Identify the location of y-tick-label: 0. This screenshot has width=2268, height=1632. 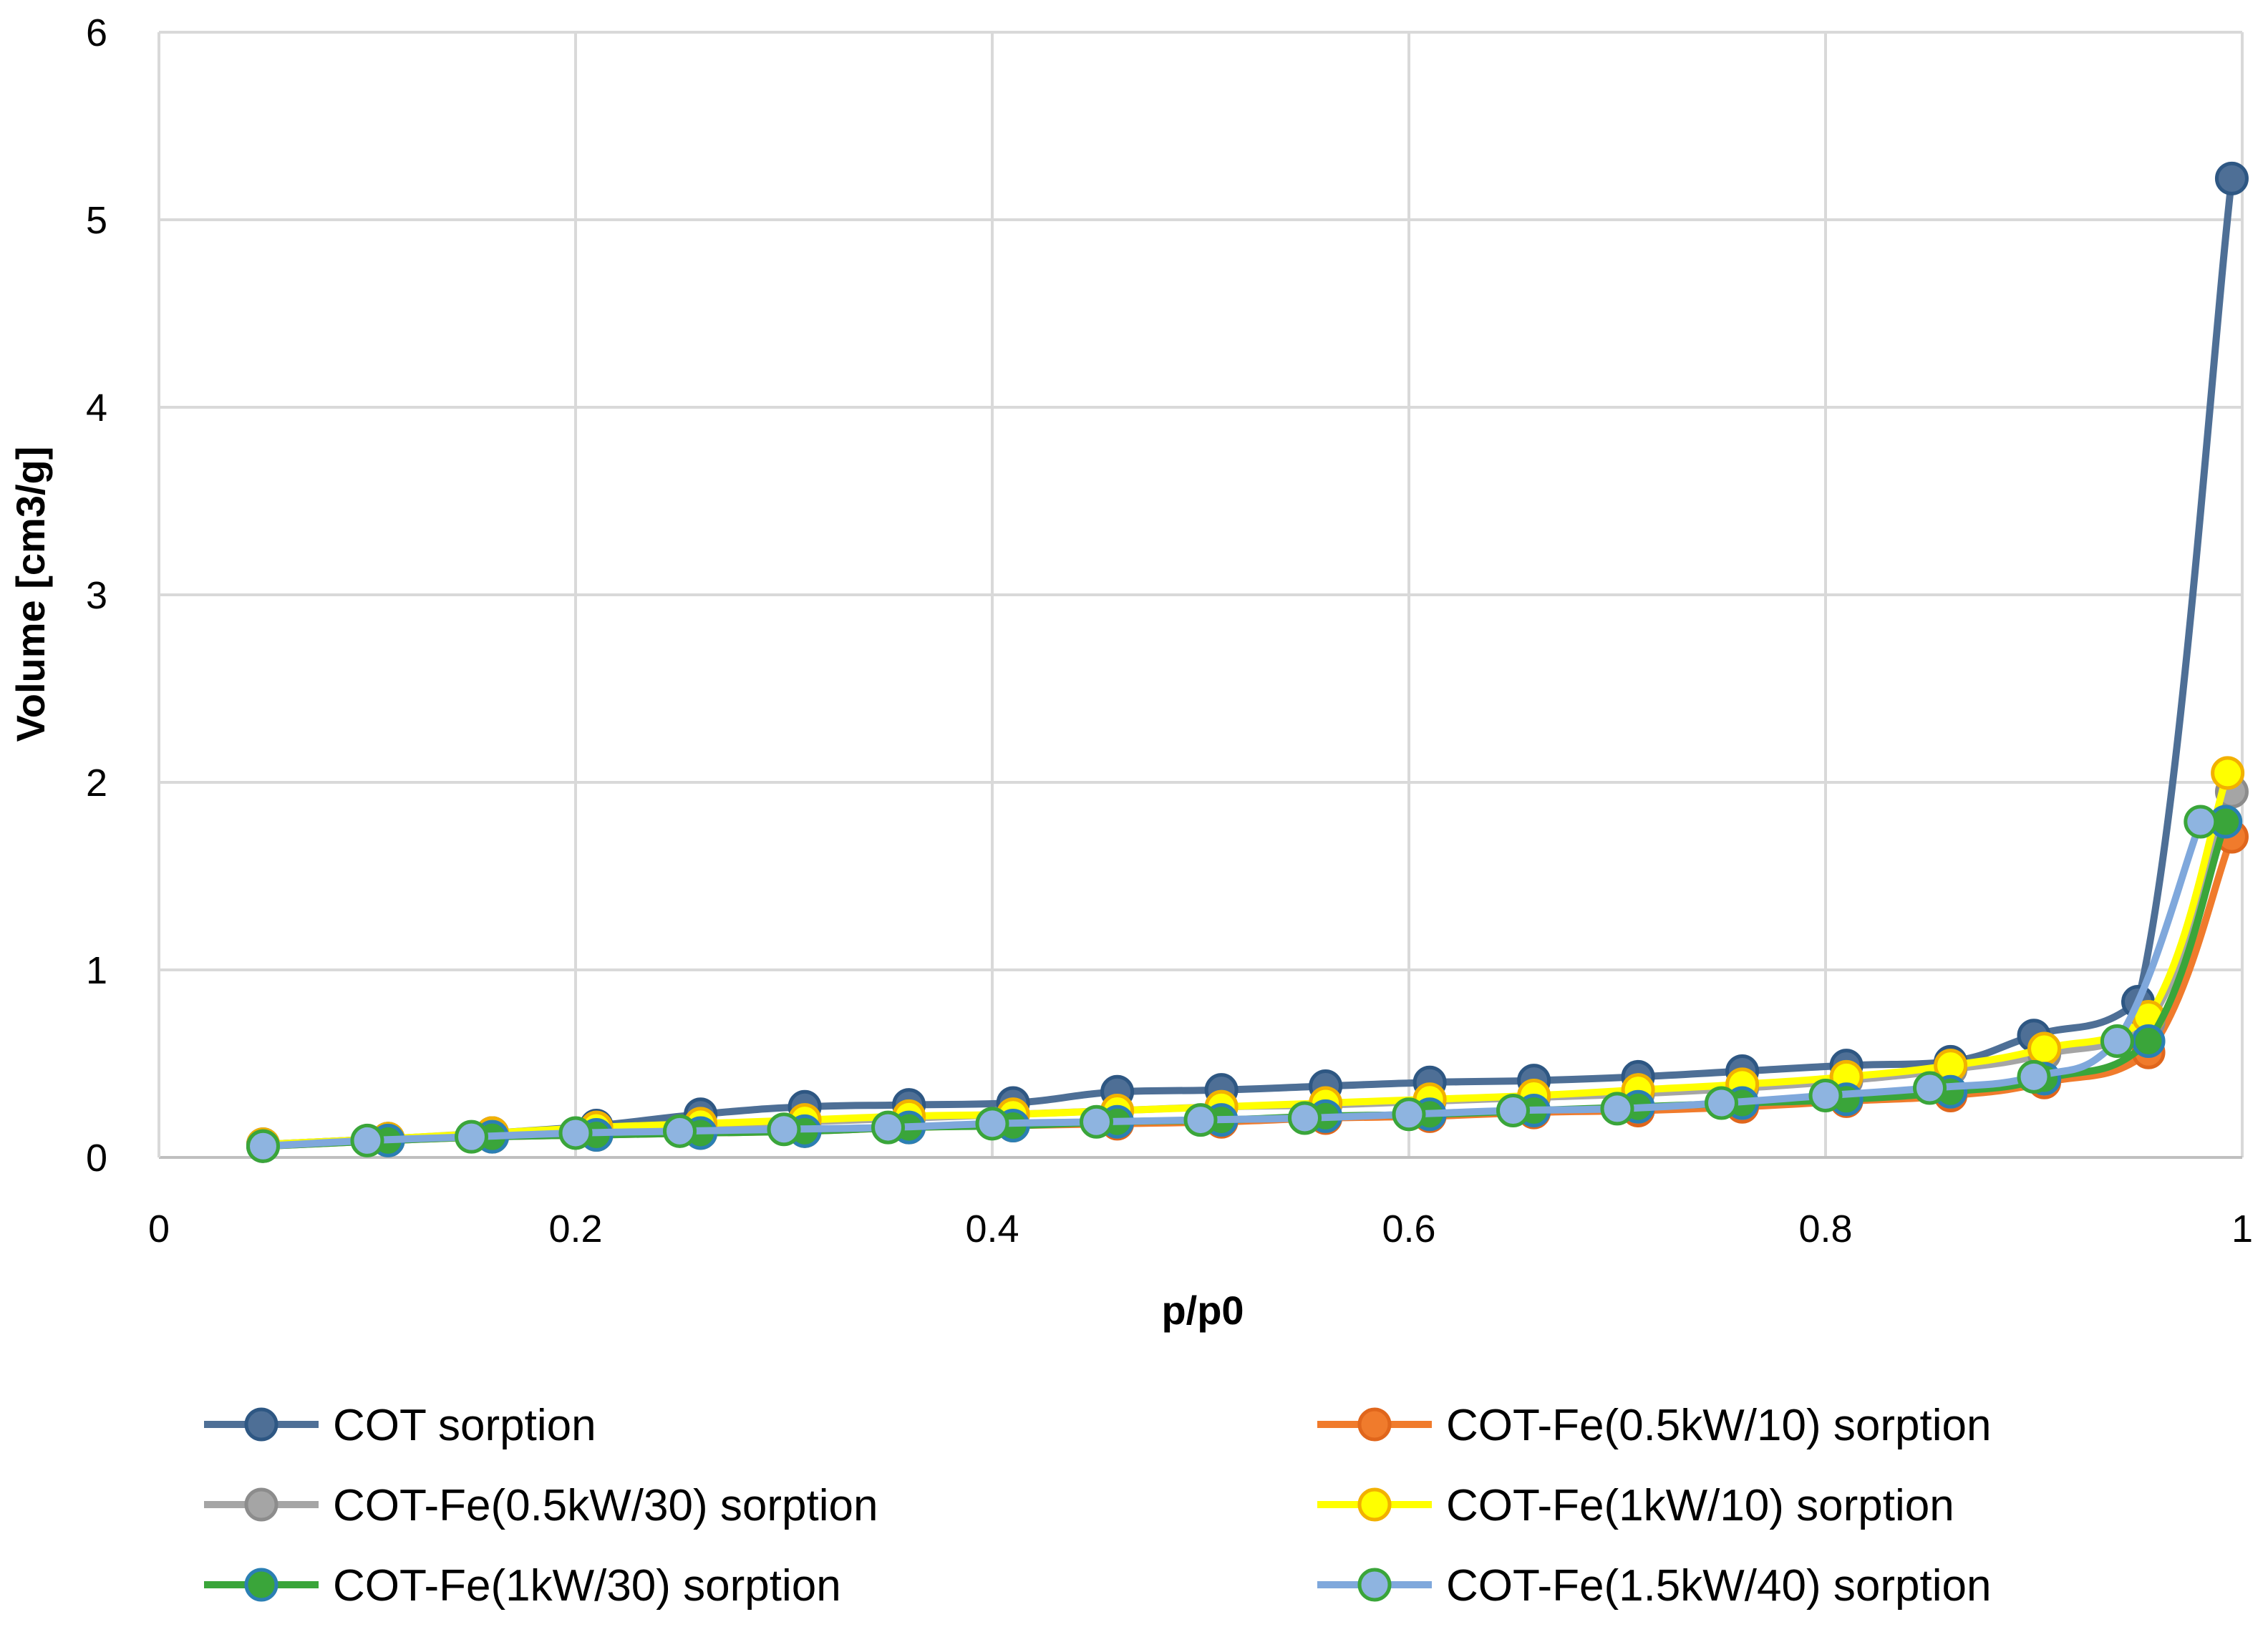
(96, 1158).